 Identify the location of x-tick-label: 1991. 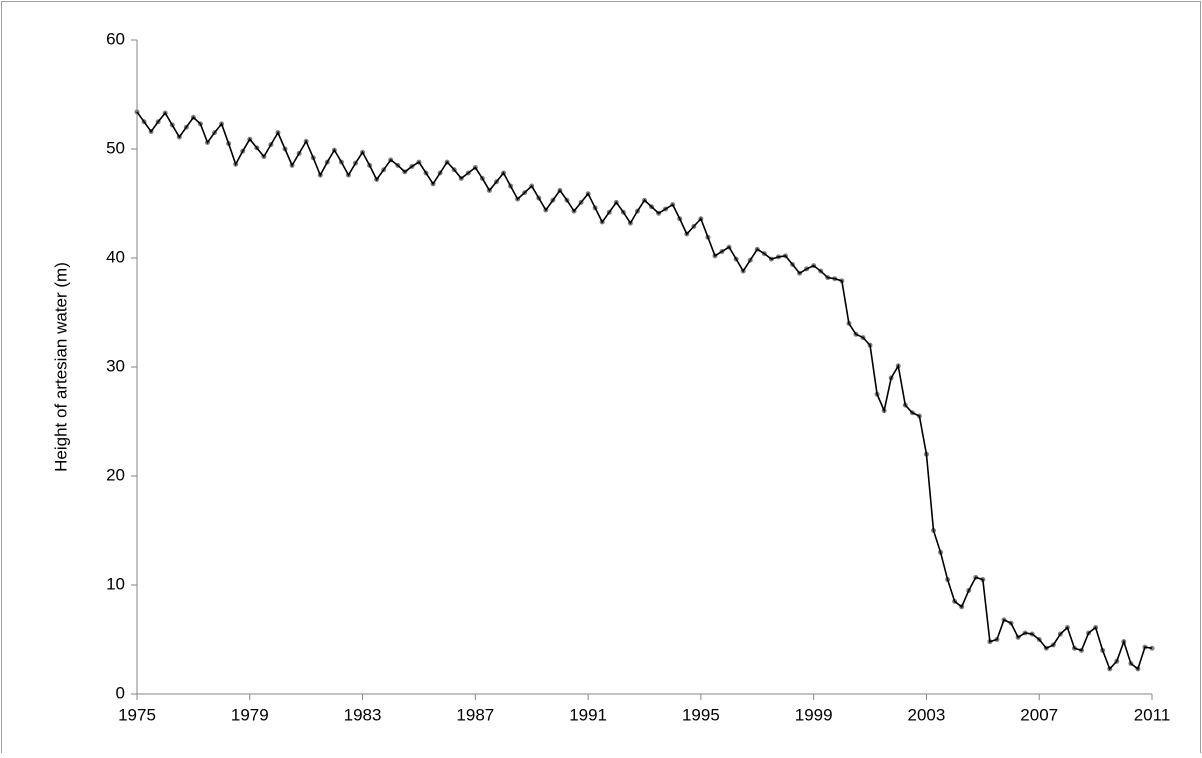
(588, 714).